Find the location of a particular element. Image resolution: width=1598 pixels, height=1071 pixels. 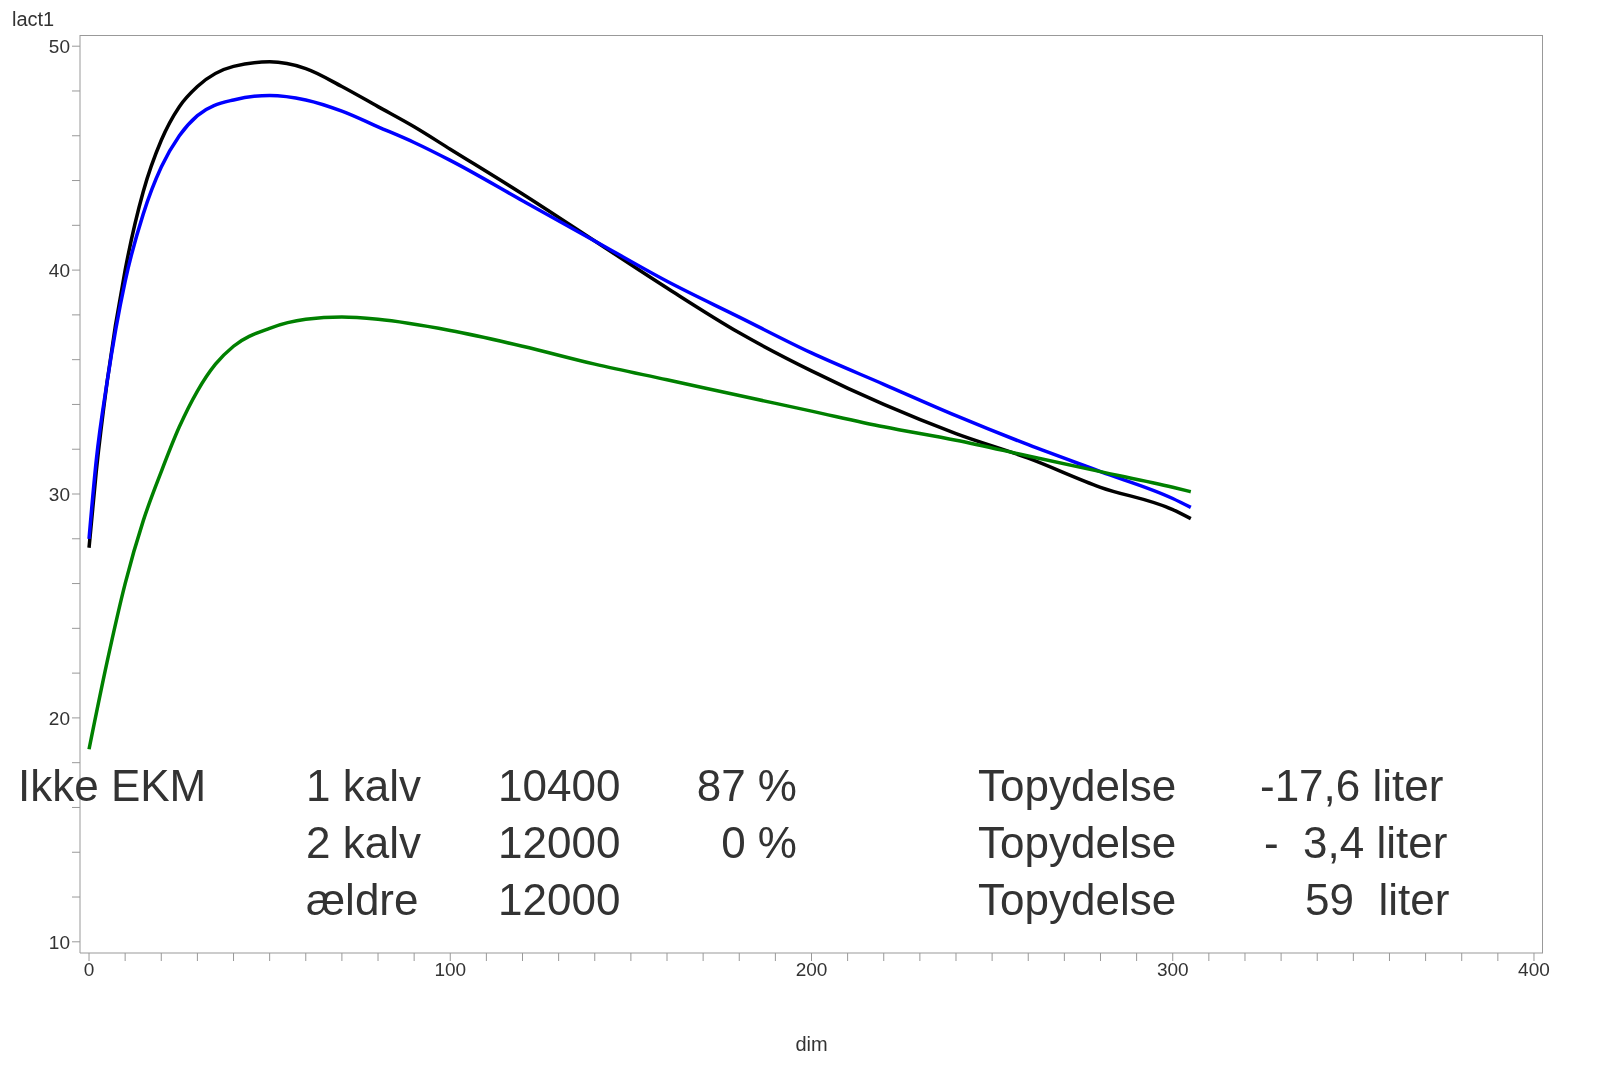

annotation: - 3,4 liter is located at coordinates (1356, 843).